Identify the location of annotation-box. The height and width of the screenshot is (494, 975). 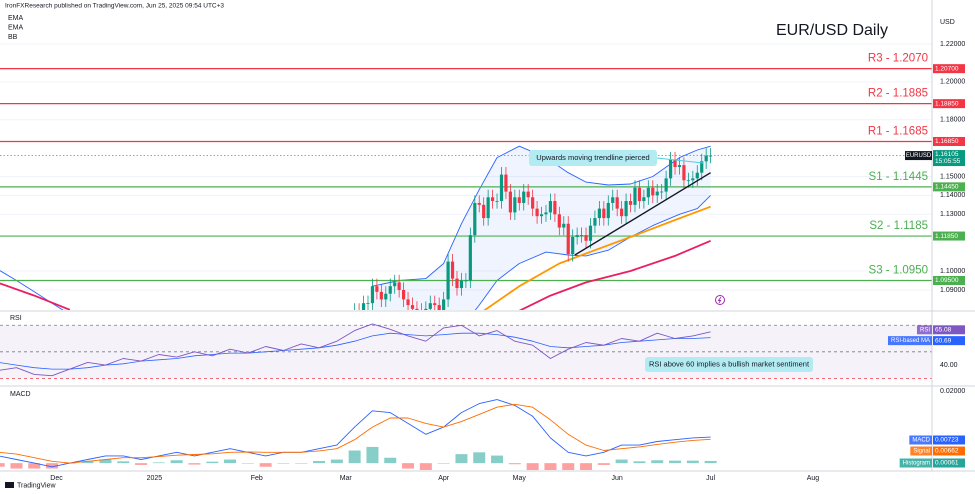
(729, 364).